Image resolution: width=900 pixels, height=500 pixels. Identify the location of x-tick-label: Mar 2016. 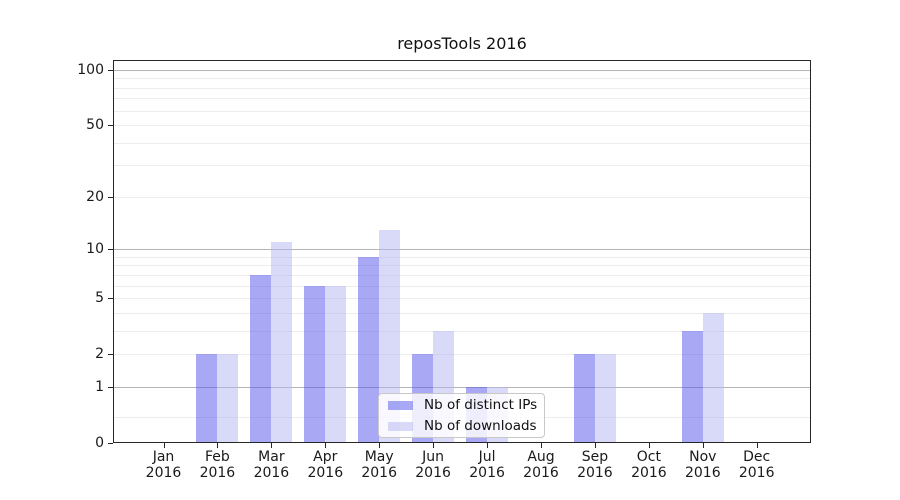
(271, 465).